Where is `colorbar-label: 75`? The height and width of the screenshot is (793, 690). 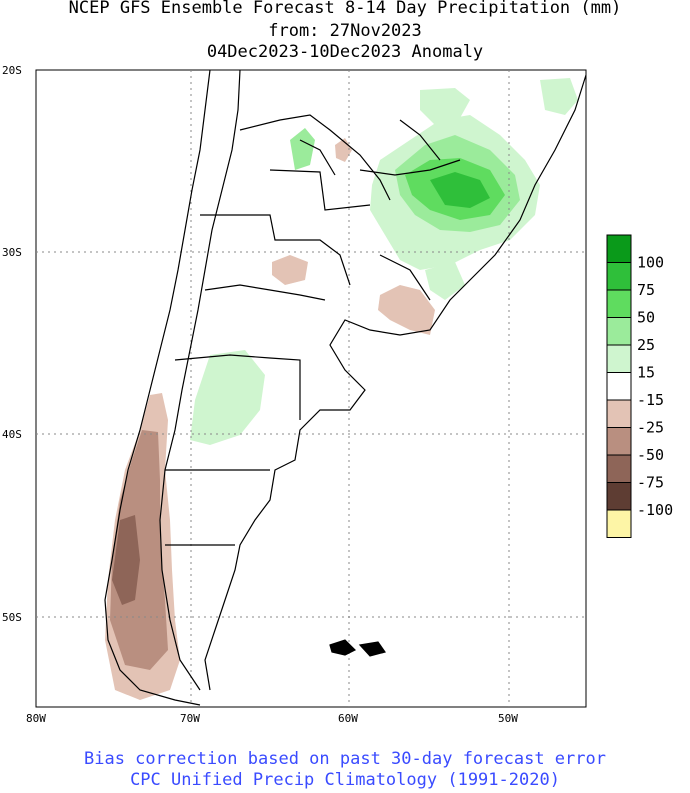 colorbar-label: 75 is located at coordinates (646, 290).